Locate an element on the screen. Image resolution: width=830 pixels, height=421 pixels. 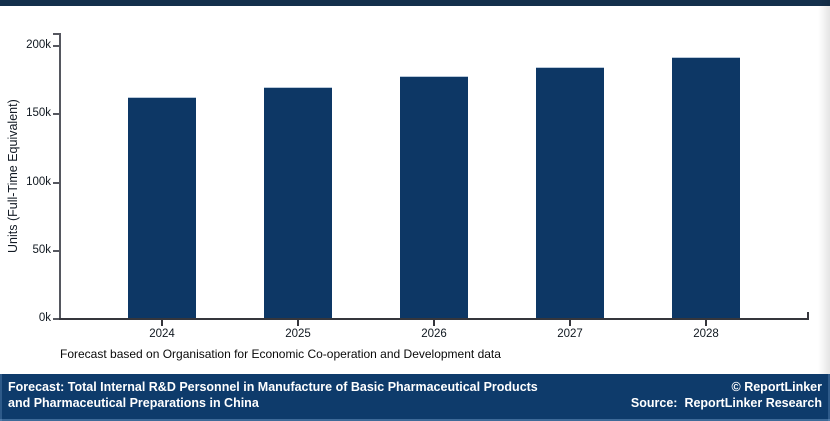
y-tick-label: 200k is located at coordinates (38, 45).